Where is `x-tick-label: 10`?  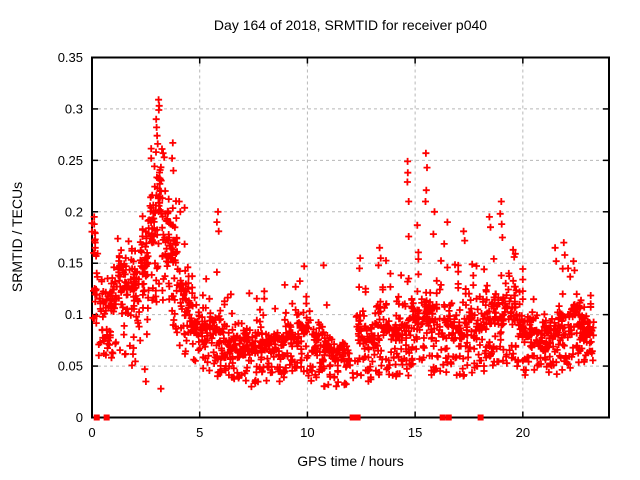 x-tick-label: 10 is located at coordinates (307, 432).